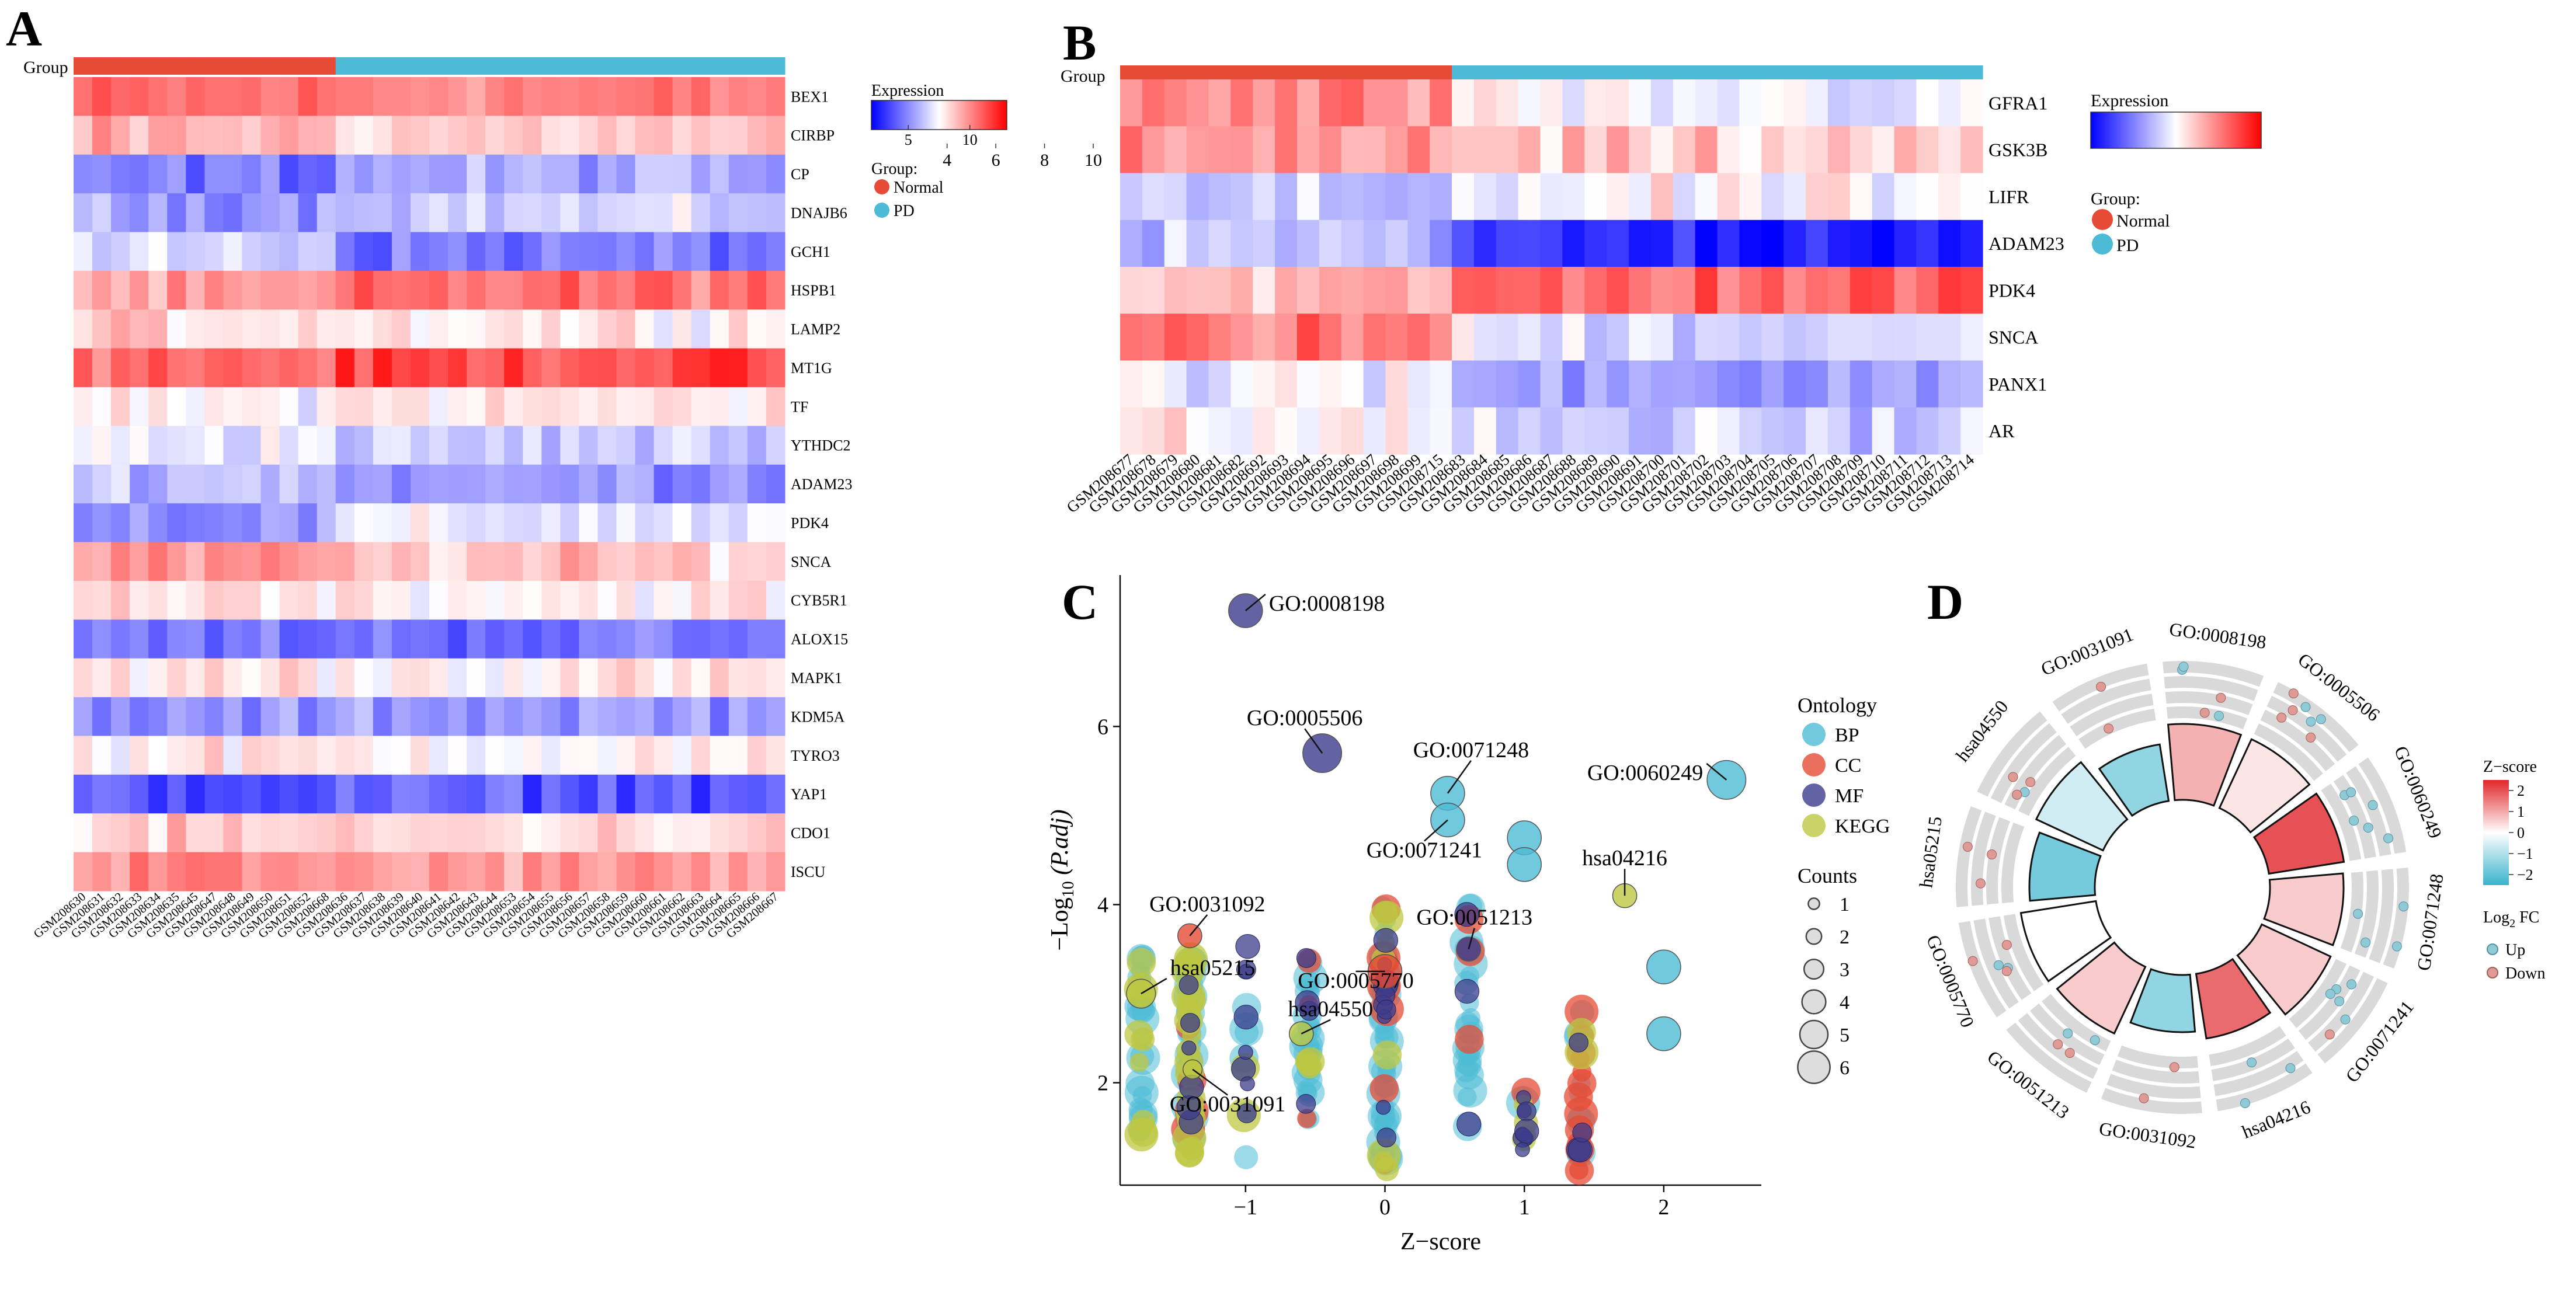 The height and width of the screenshot is (1299, 2576). I want to click on bubble-highlight, so click(1323, 753).